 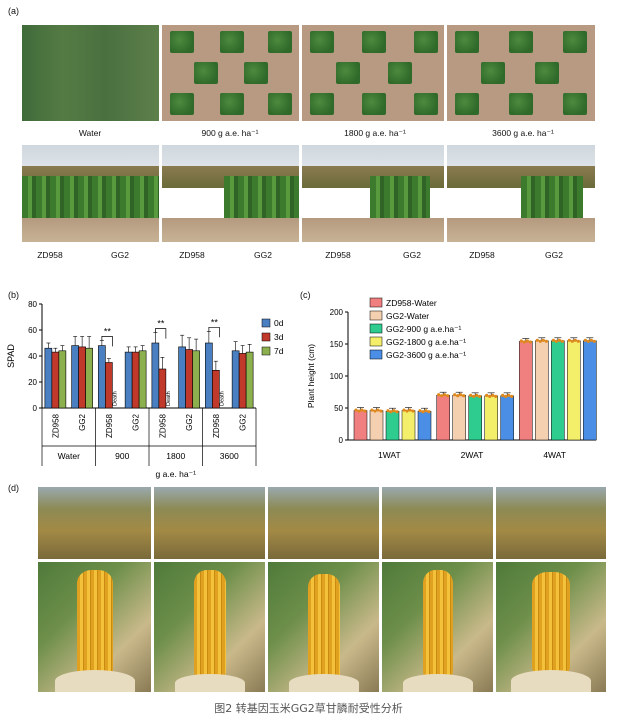 What do you see at coordinates (337, 312) in the screenshot?
I see `y-tick-label: 200` at bounding box center [337, 312].